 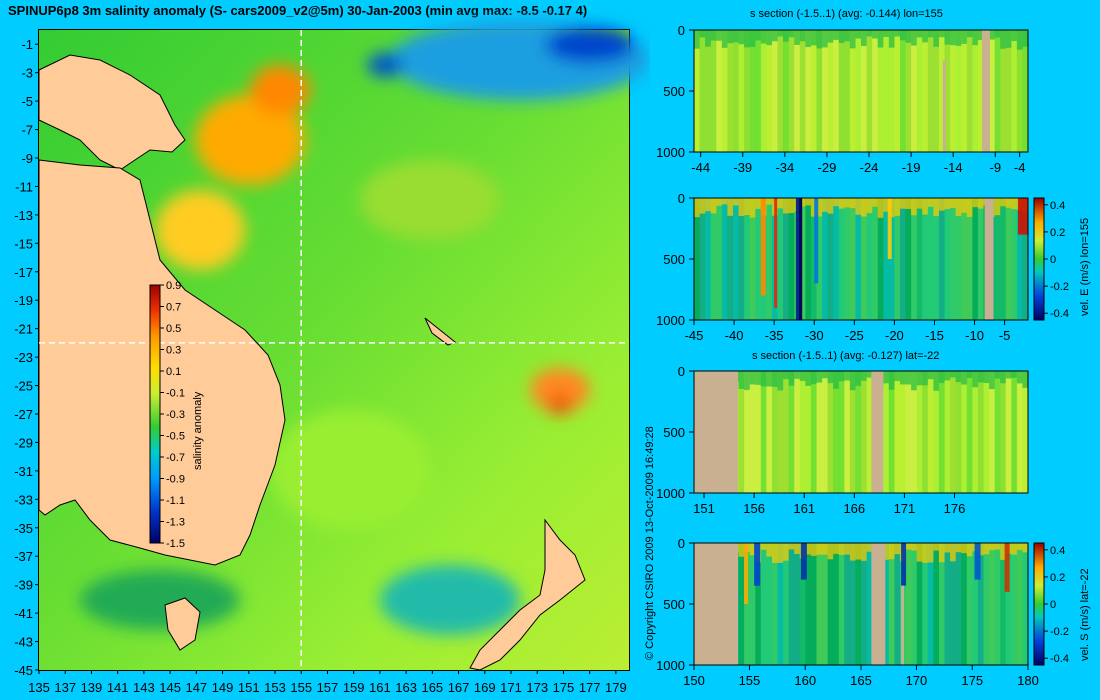 I want to click on colorbar-tick-label: 0.5, so click(x=173, y=329).